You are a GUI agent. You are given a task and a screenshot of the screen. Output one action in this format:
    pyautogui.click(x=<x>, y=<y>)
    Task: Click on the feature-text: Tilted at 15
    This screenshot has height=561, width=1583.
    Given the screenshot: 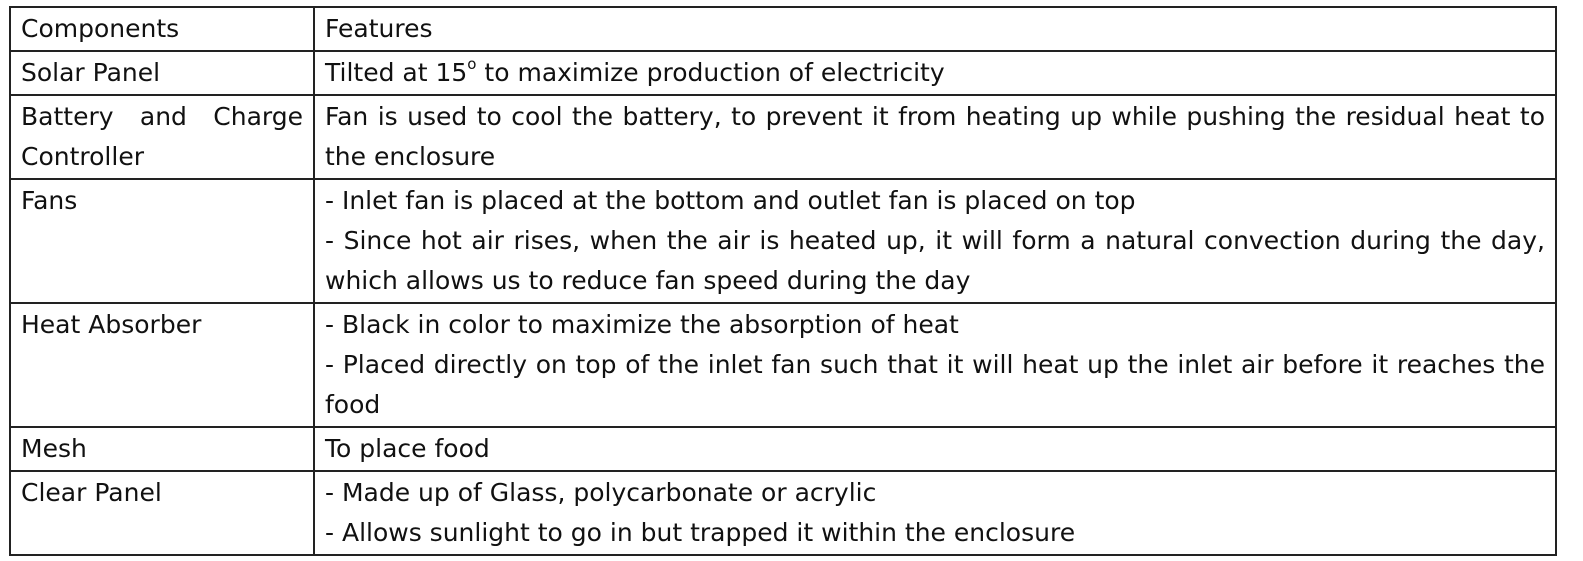 What is the action you would take?
    pyautogui.click(x=396, y=72)
    